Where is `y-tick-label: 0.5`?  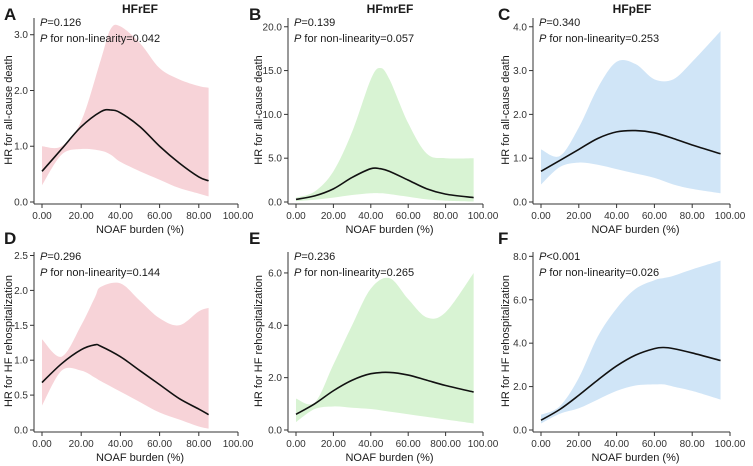
y-tick-label: 0.5 is located at coordinates (21, 396).